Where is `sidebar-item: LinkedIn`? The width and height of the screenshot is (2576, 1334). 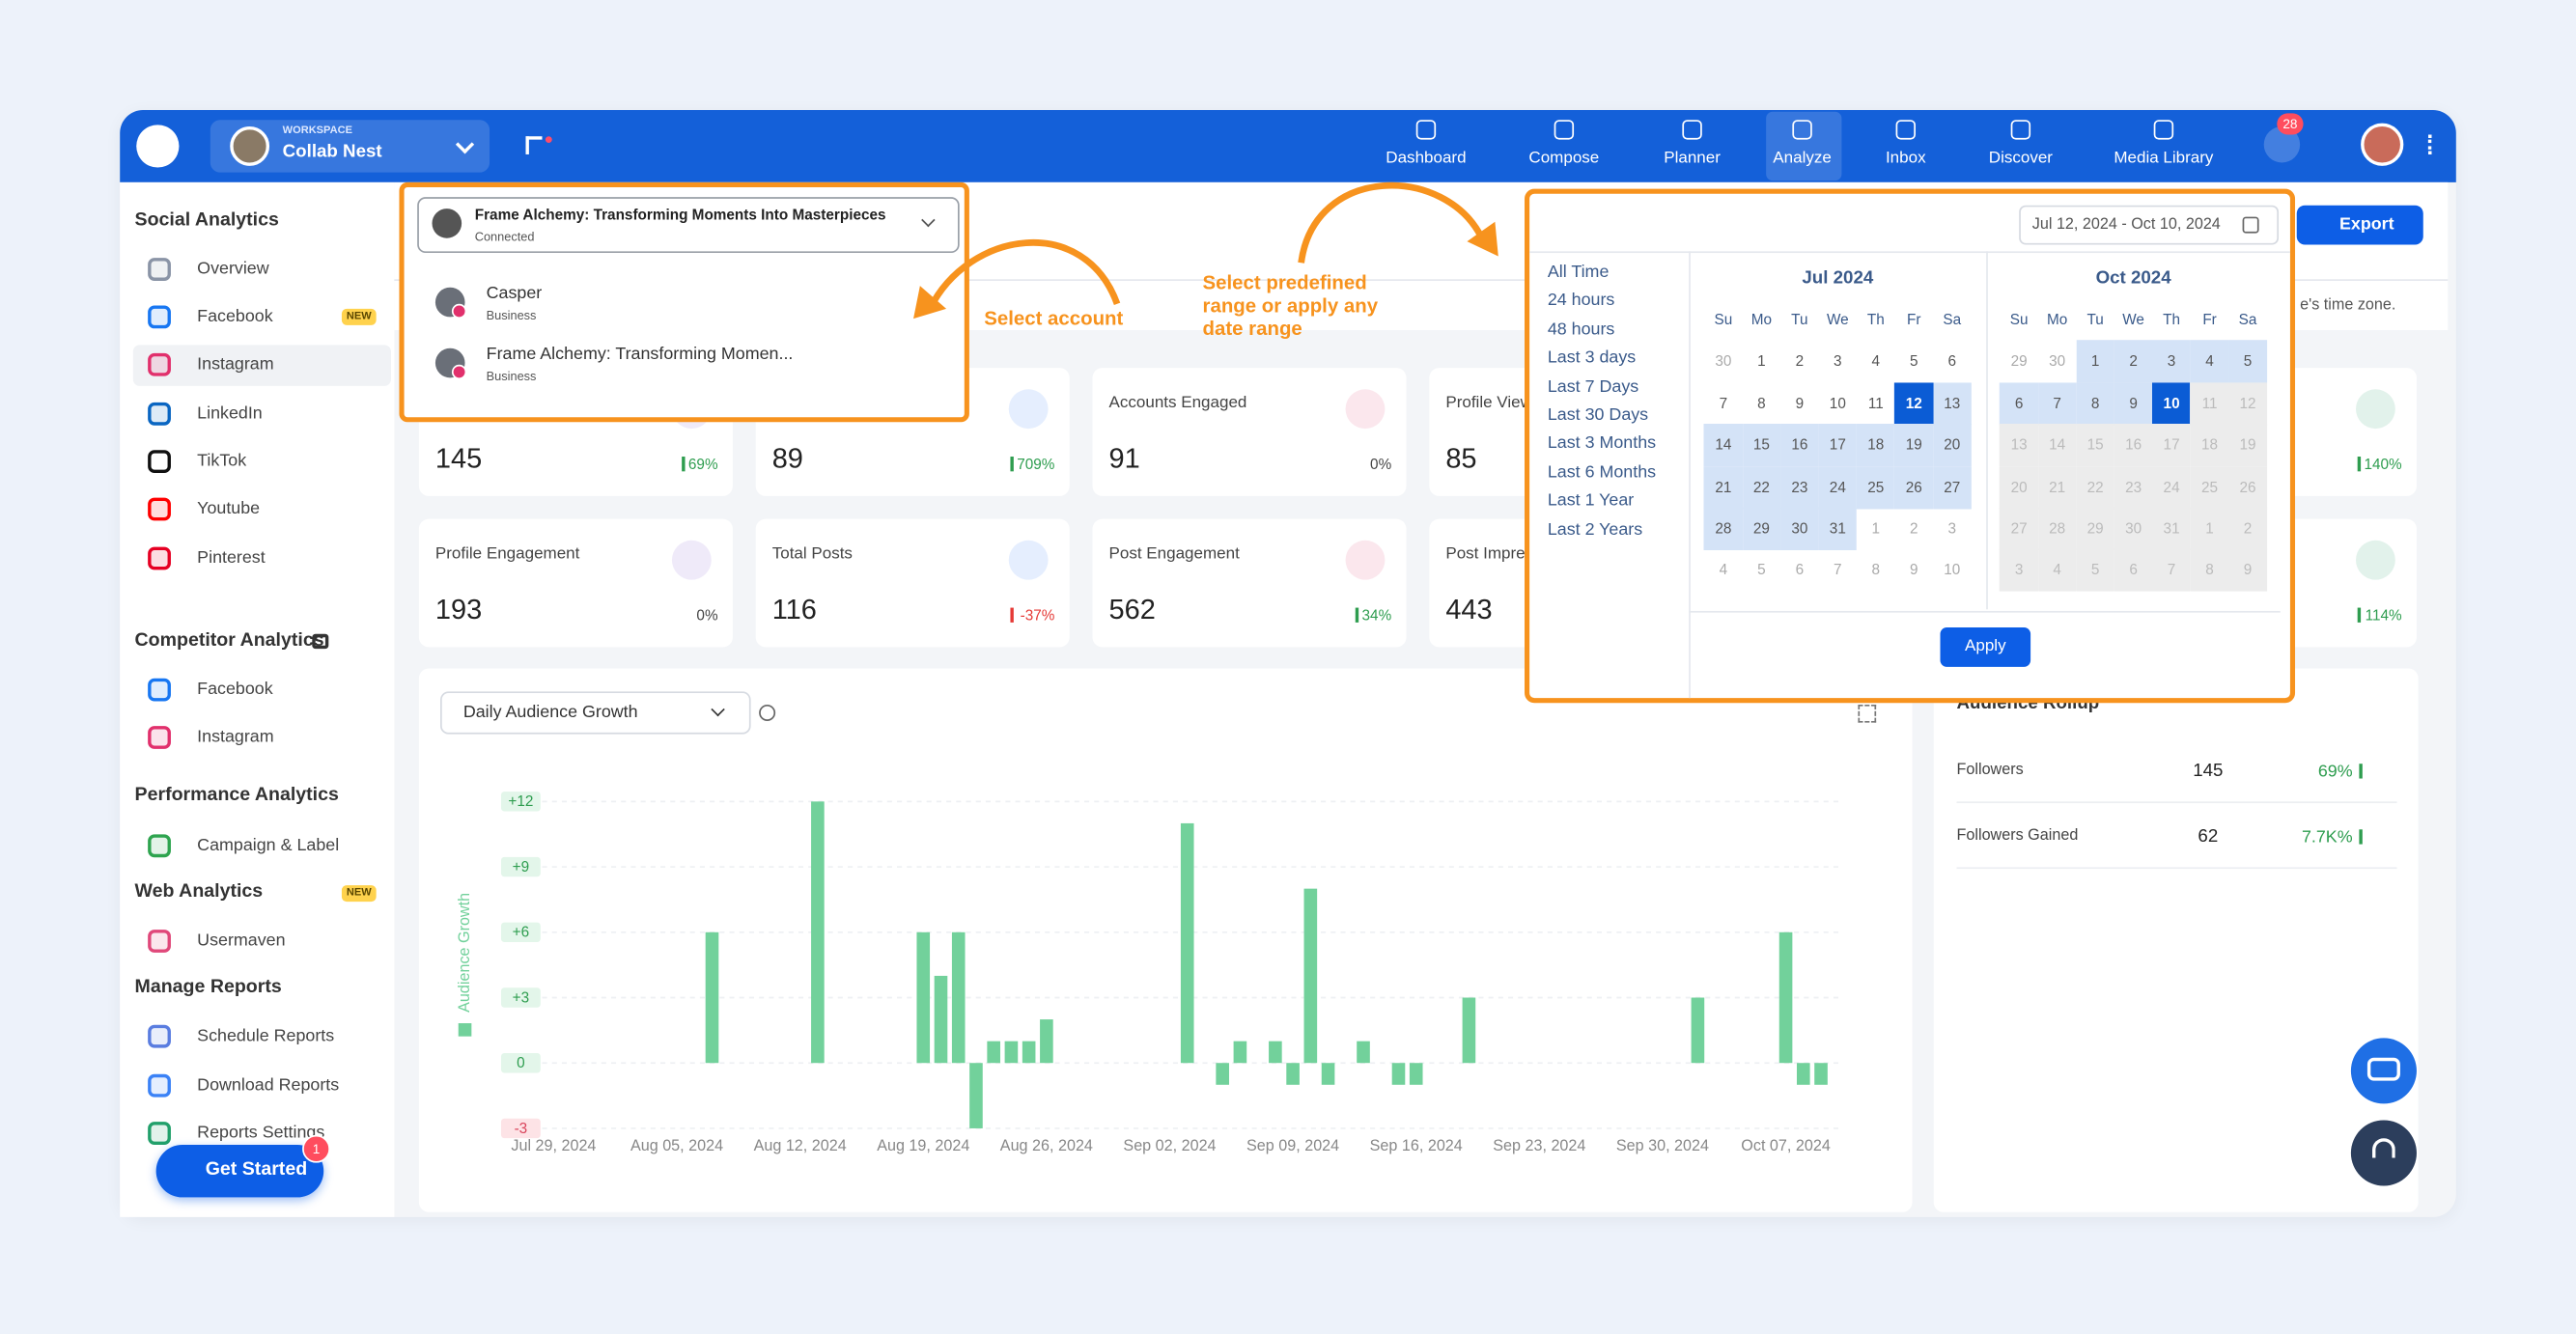
sidebar-item: LinkedIn is located at coordinates (230, 413).